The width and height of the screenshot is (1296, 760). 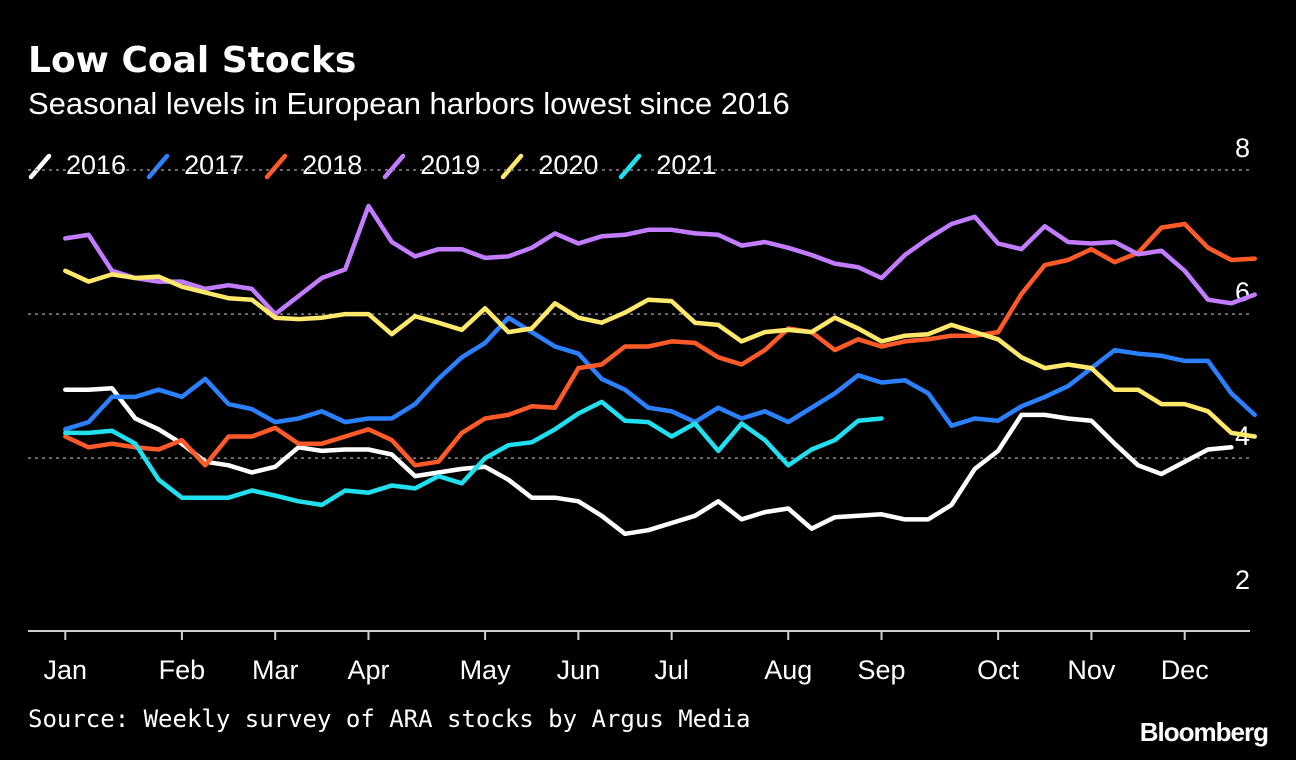 What do you see at coordinates (182, 670) in the screenshot?
I see `x-tick-label: Feb` at bounding box center [182, 670].